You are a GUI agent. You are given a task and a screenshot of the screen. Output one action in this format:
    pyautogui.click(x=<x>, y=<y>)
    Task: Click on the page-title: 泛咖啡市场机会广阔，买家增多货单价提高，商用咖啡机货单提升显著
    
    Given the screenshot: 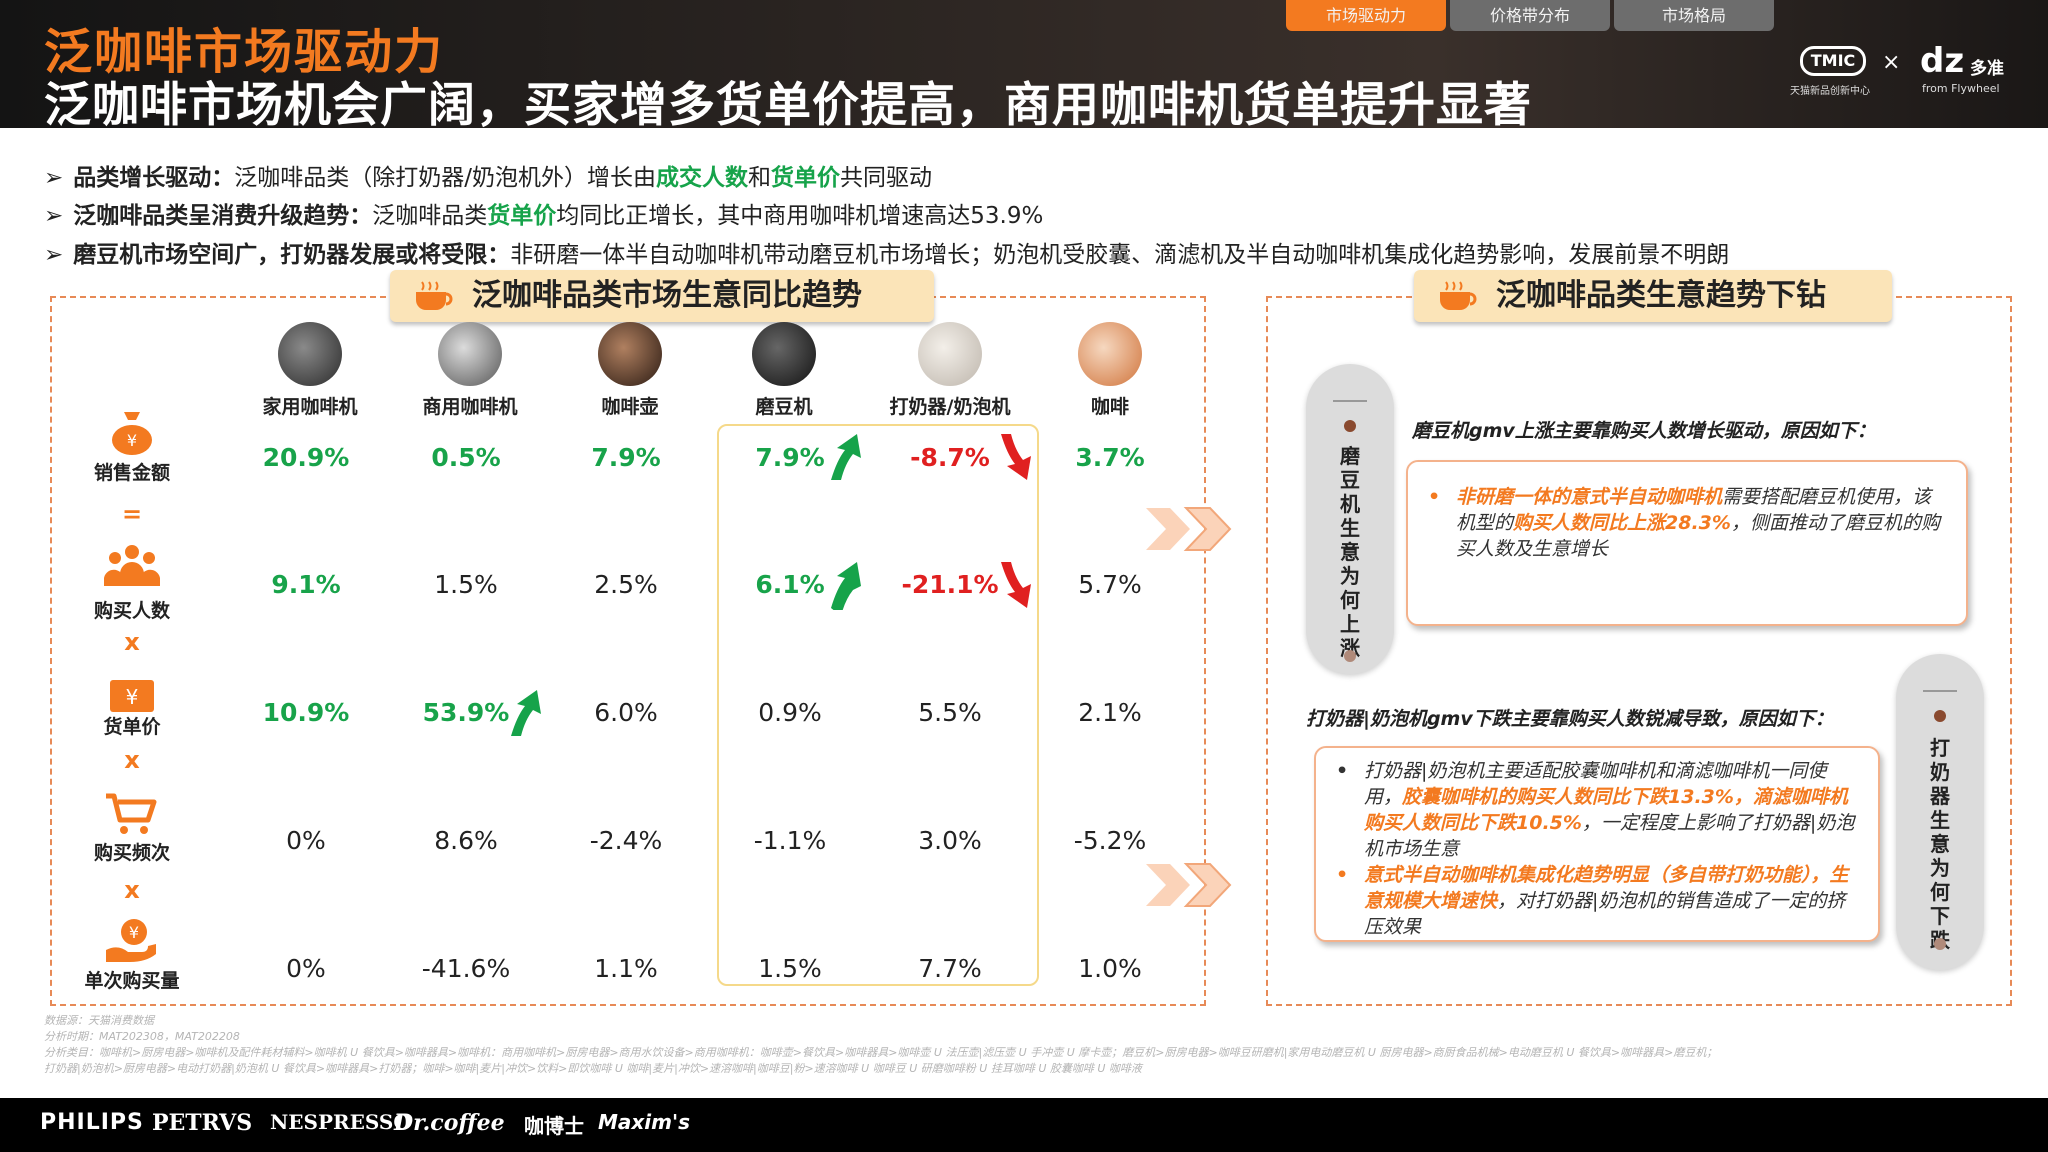 What is the action you would take?
    pyautogui.click(x=788, y=105)
    